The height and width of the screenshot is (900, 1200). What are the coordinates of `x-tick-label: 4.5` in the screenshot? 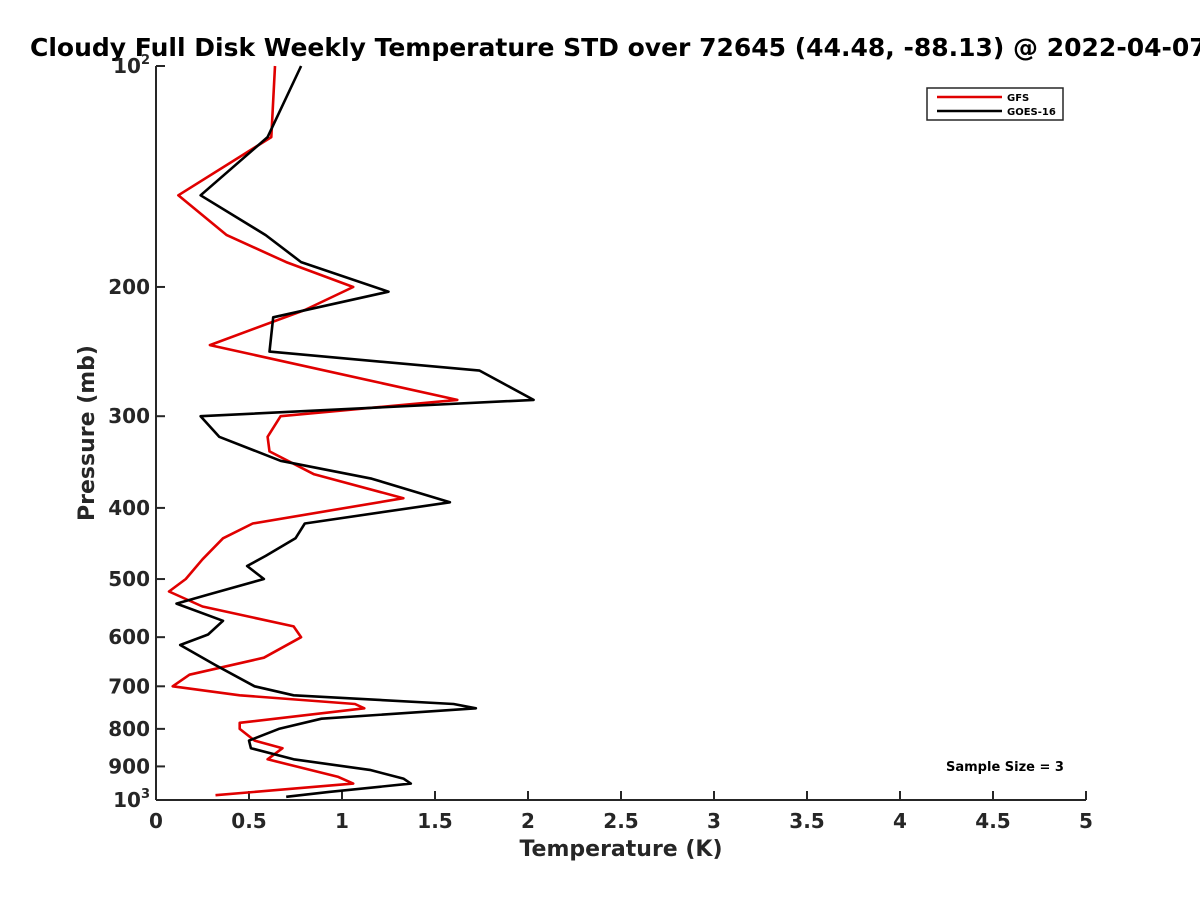 It's located at (992, 821).